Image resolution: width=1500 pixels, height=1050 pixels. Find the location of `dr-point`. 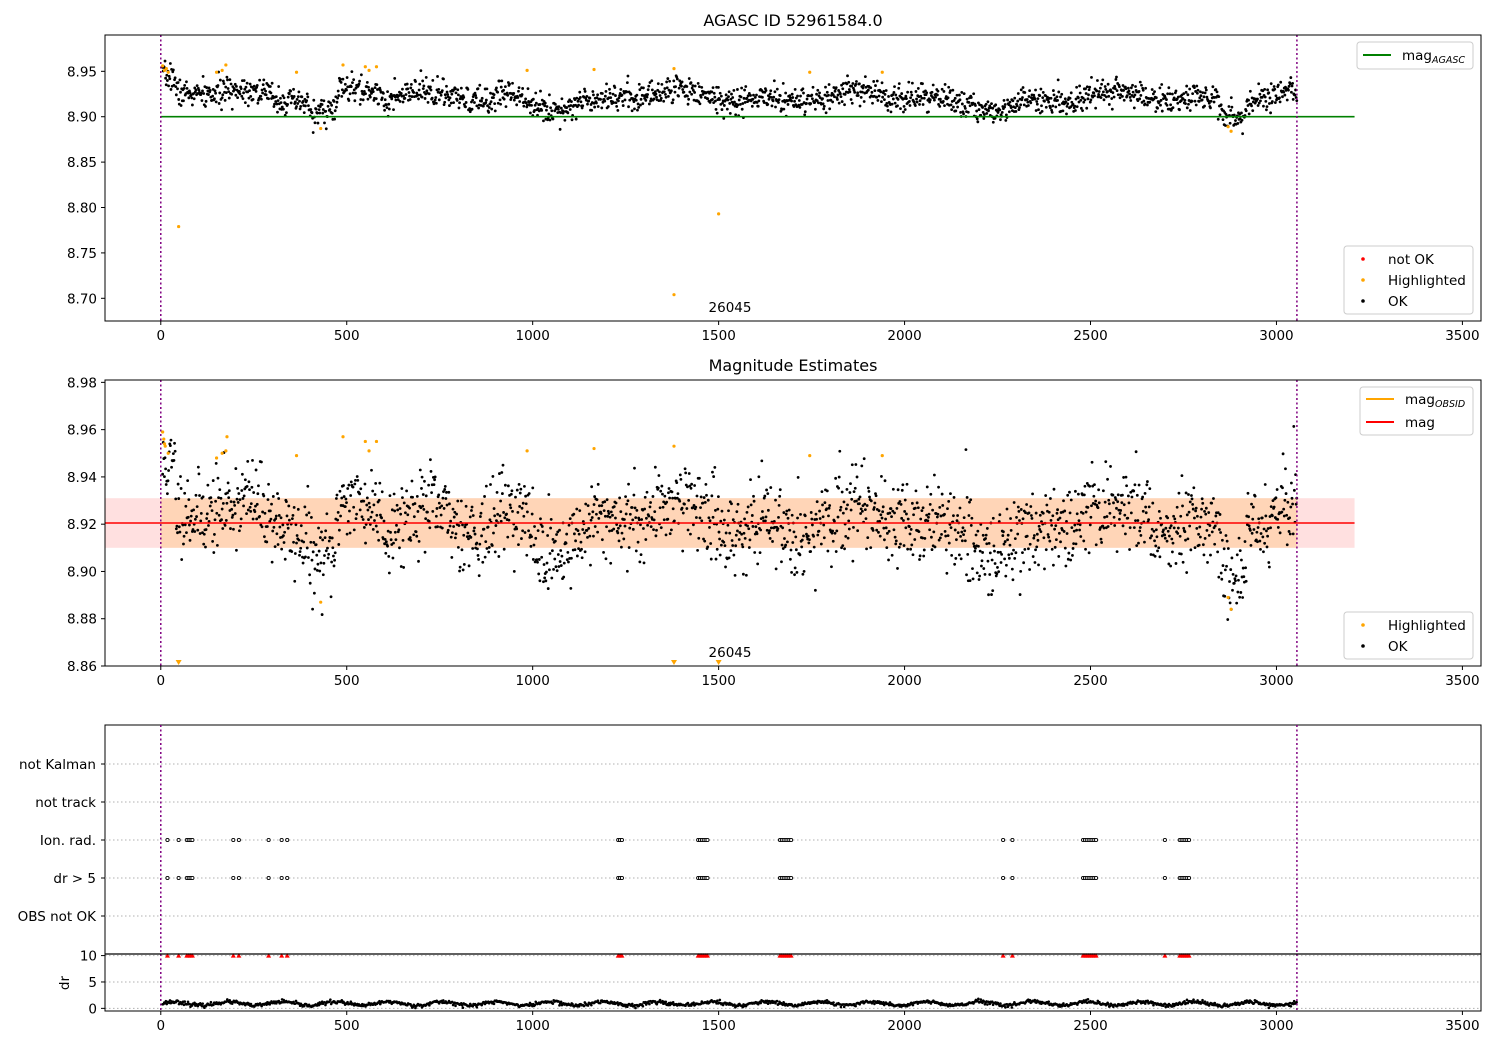

dr-point is located at coordinates (688, 1003).